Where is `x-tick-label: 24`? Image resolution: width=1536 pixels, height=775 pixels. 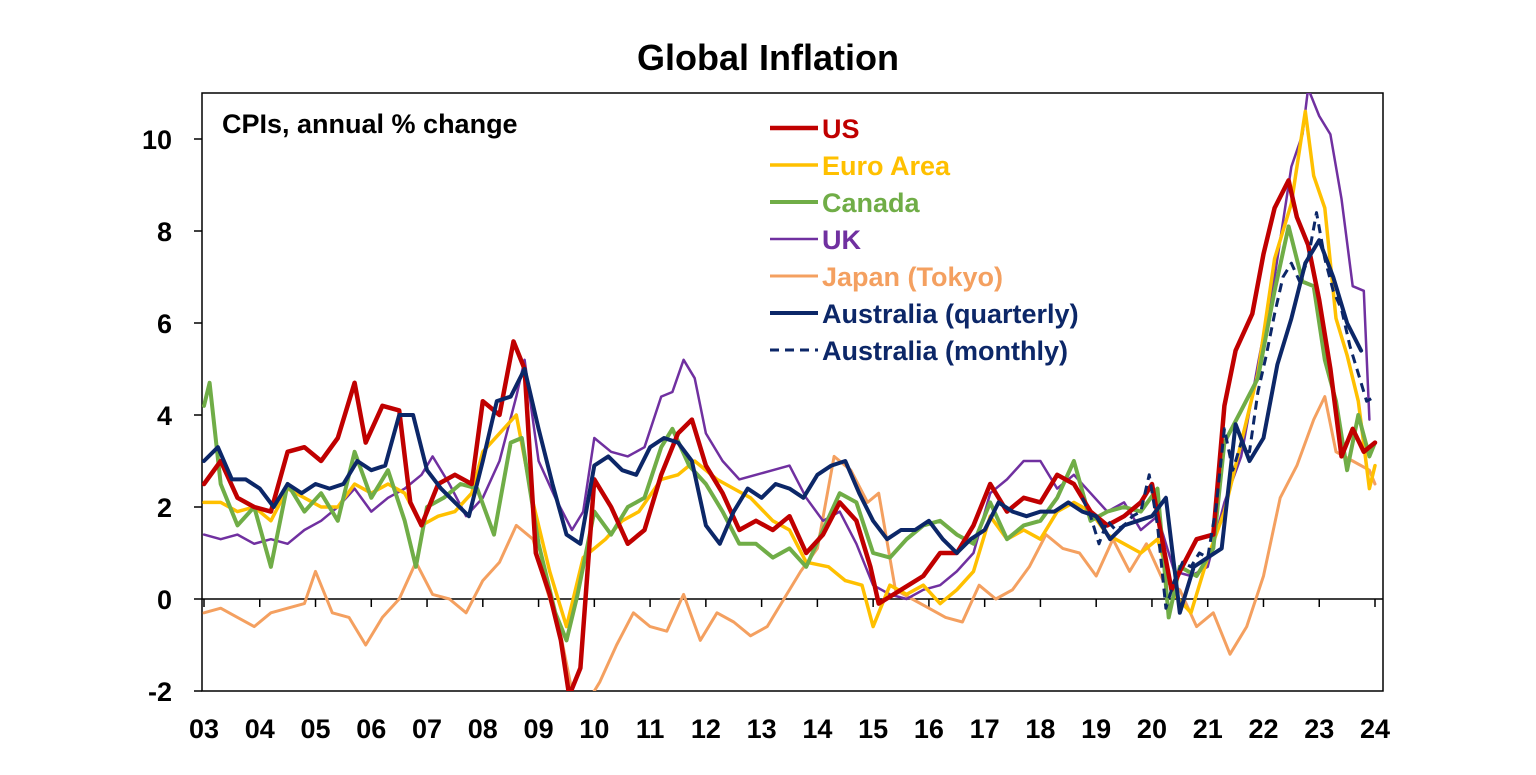 x-tick-label: 24 is located at coordinates (1375, 729).